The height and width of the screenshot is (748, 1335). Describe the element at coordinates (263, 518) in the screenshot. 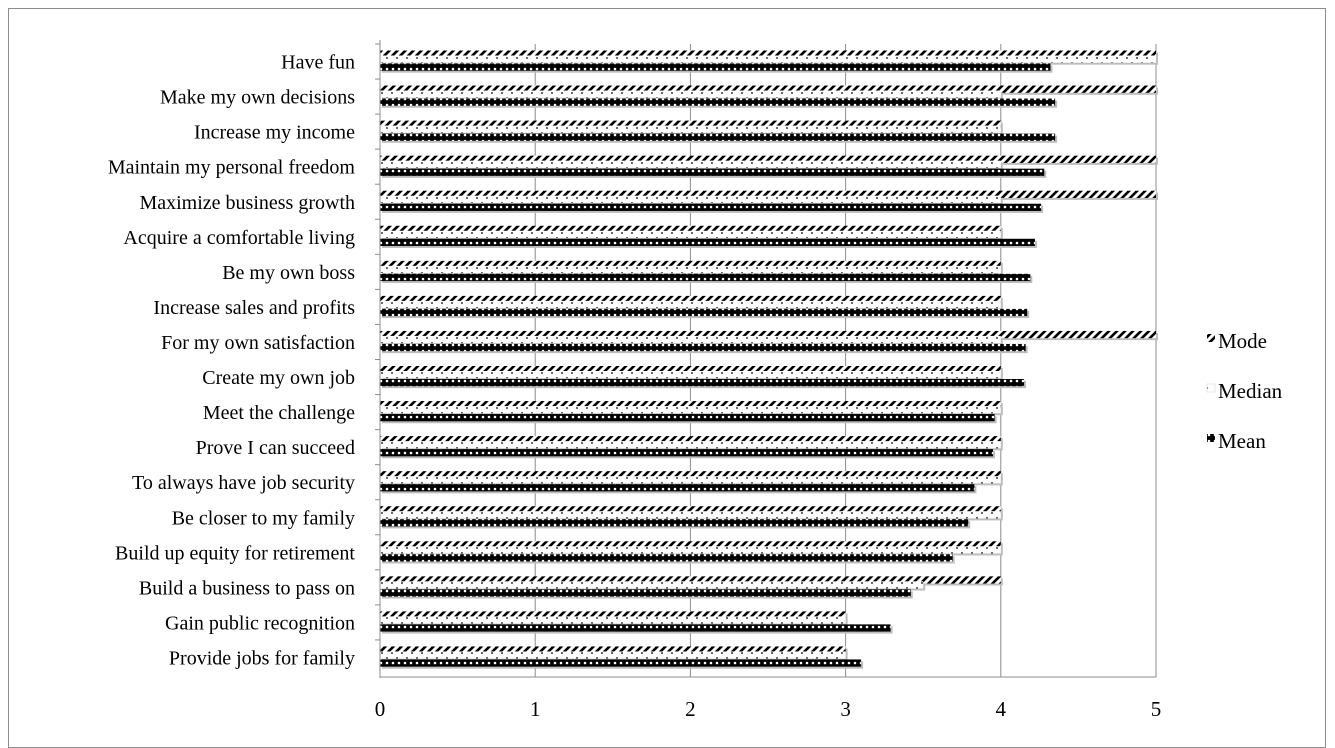

I see `category-label-be-closer-to-my-family: Be closer to my family` at that location.